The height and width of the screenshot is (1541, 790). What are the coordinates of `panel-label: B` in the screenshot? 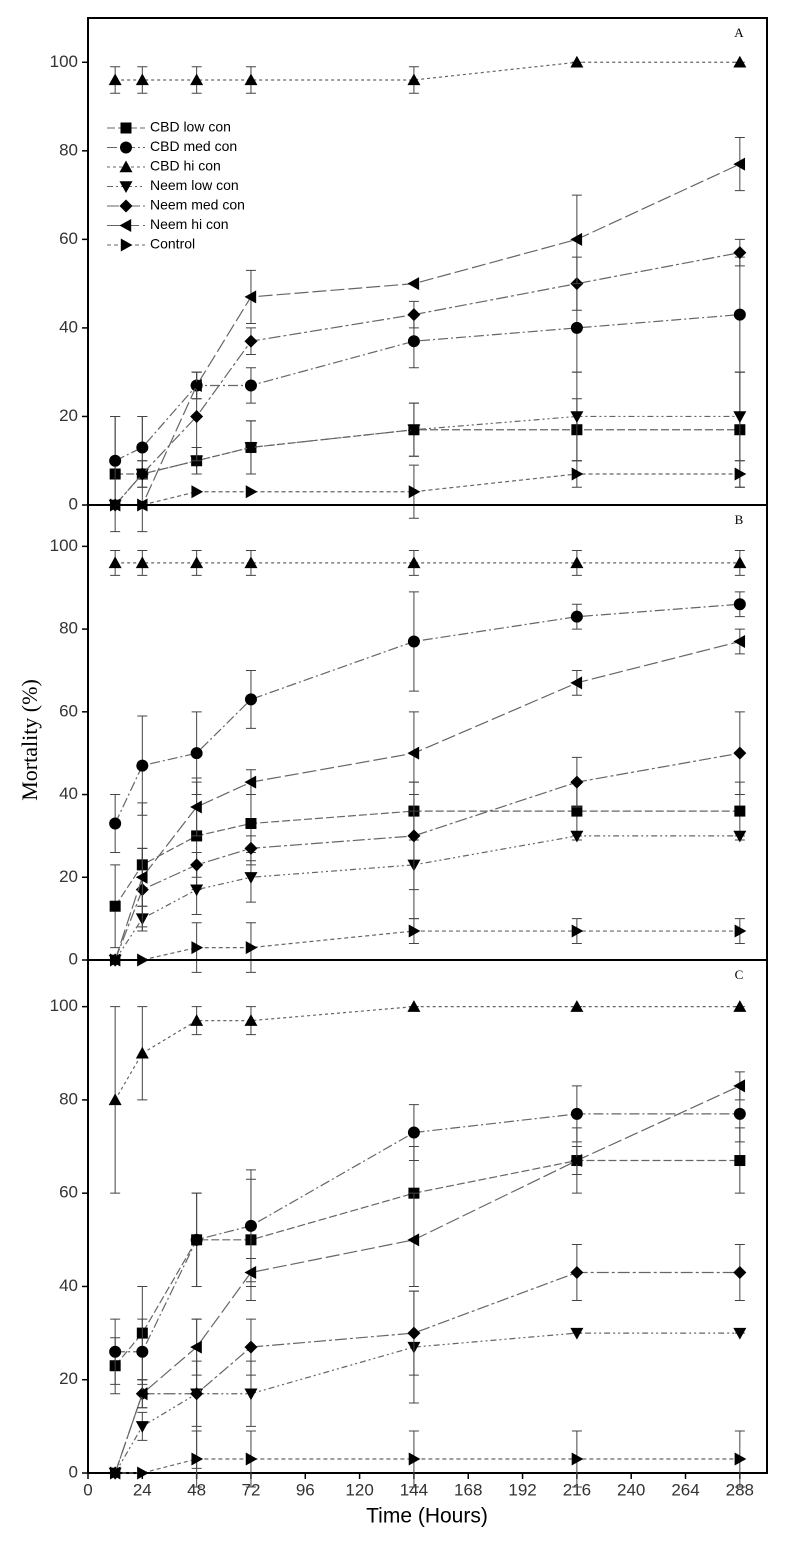 It's located at (739, 519).